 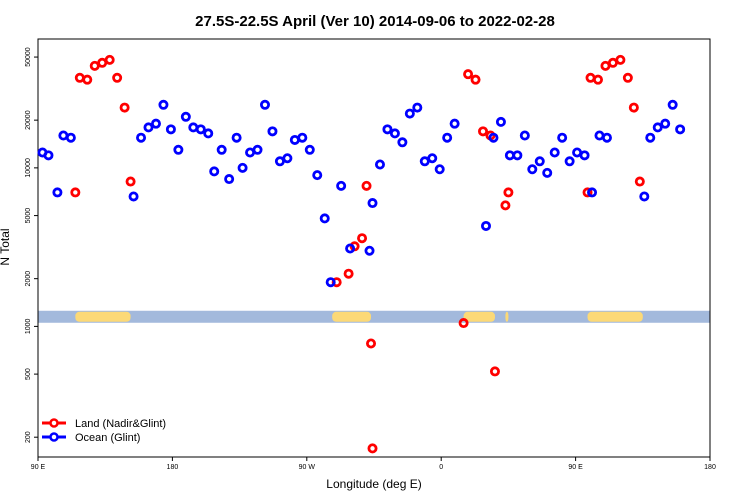 I want to click on y-tick-label: 5000, so click(x=28, y=216).